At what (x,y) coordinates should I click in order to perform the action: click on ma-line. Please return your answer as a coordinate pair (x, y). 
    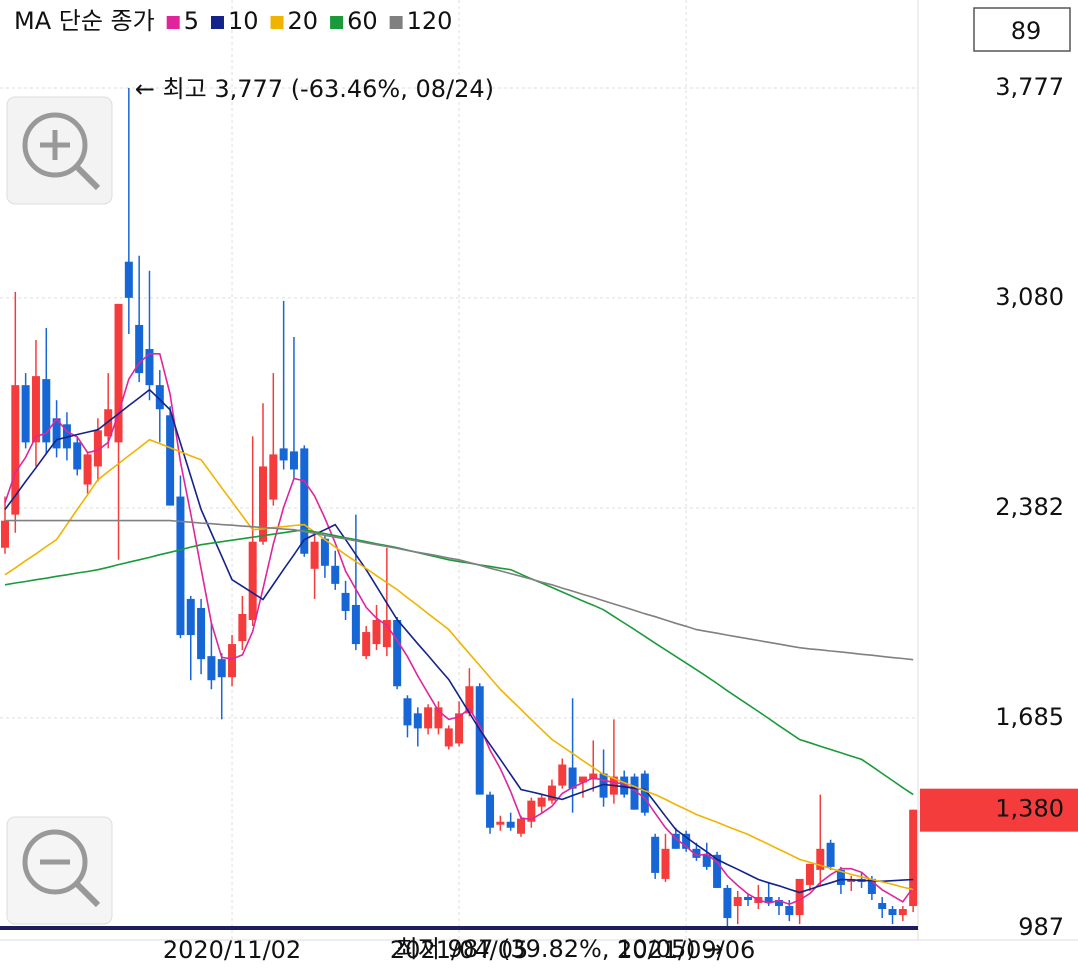
    Looking at the image, I should click on (459, 590).